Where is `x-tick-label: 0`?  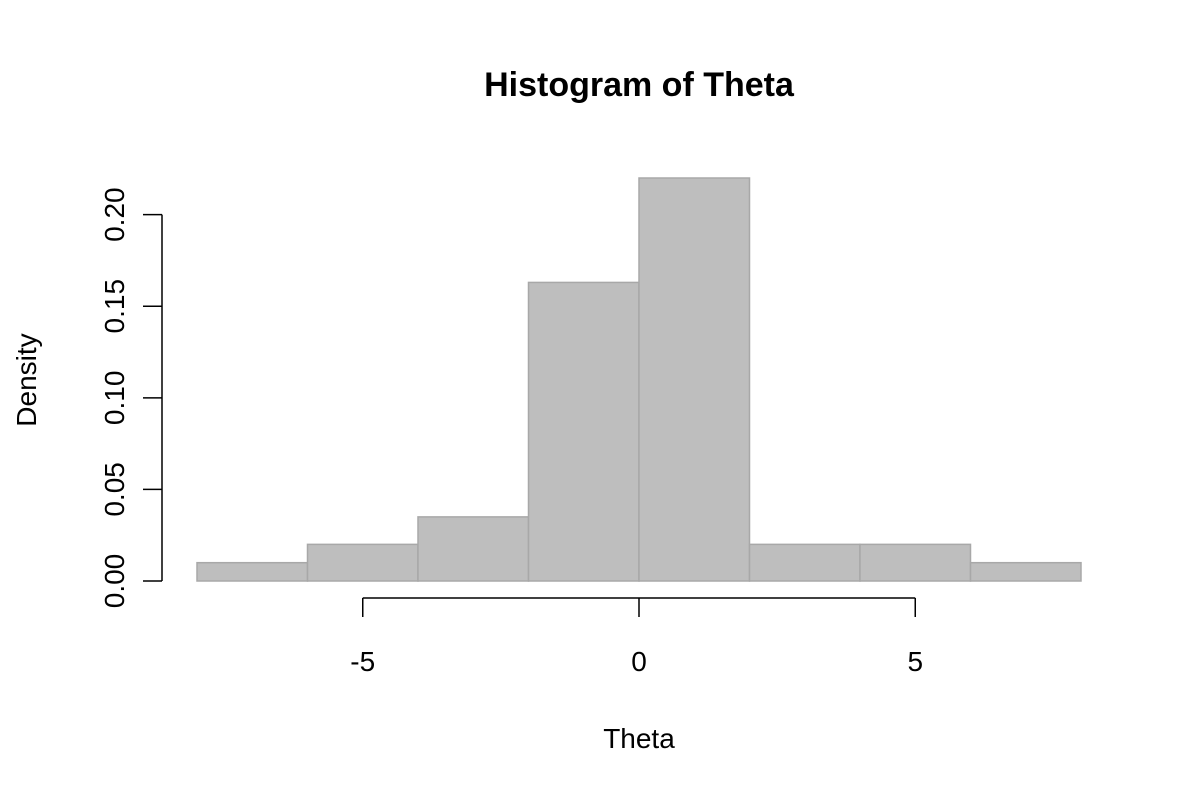
x-tick-label: 0 is located at coordinates (639, 661).